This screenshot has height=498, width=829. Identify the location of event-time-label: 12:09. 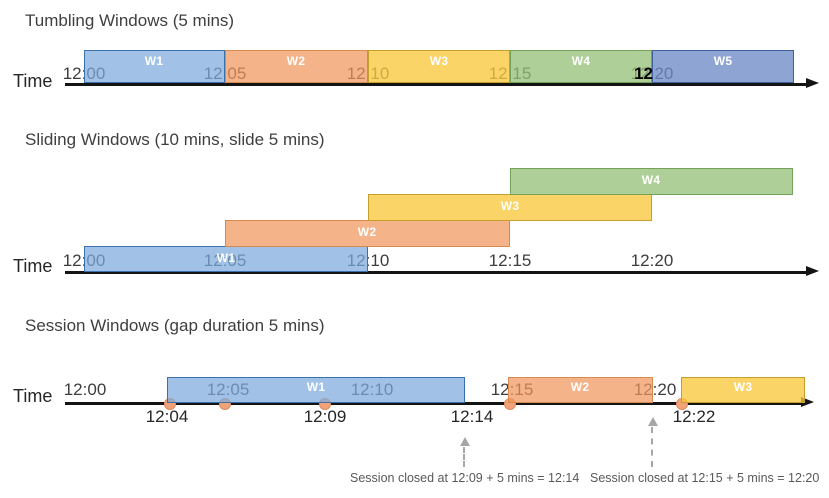
(325, 416).